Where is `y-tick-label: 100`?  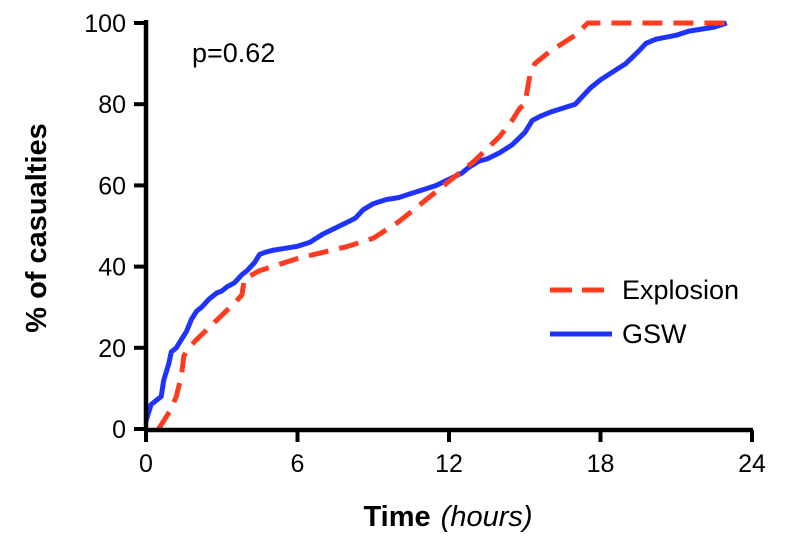 y-tick-label: 100 is located at coordinates (105, 24).